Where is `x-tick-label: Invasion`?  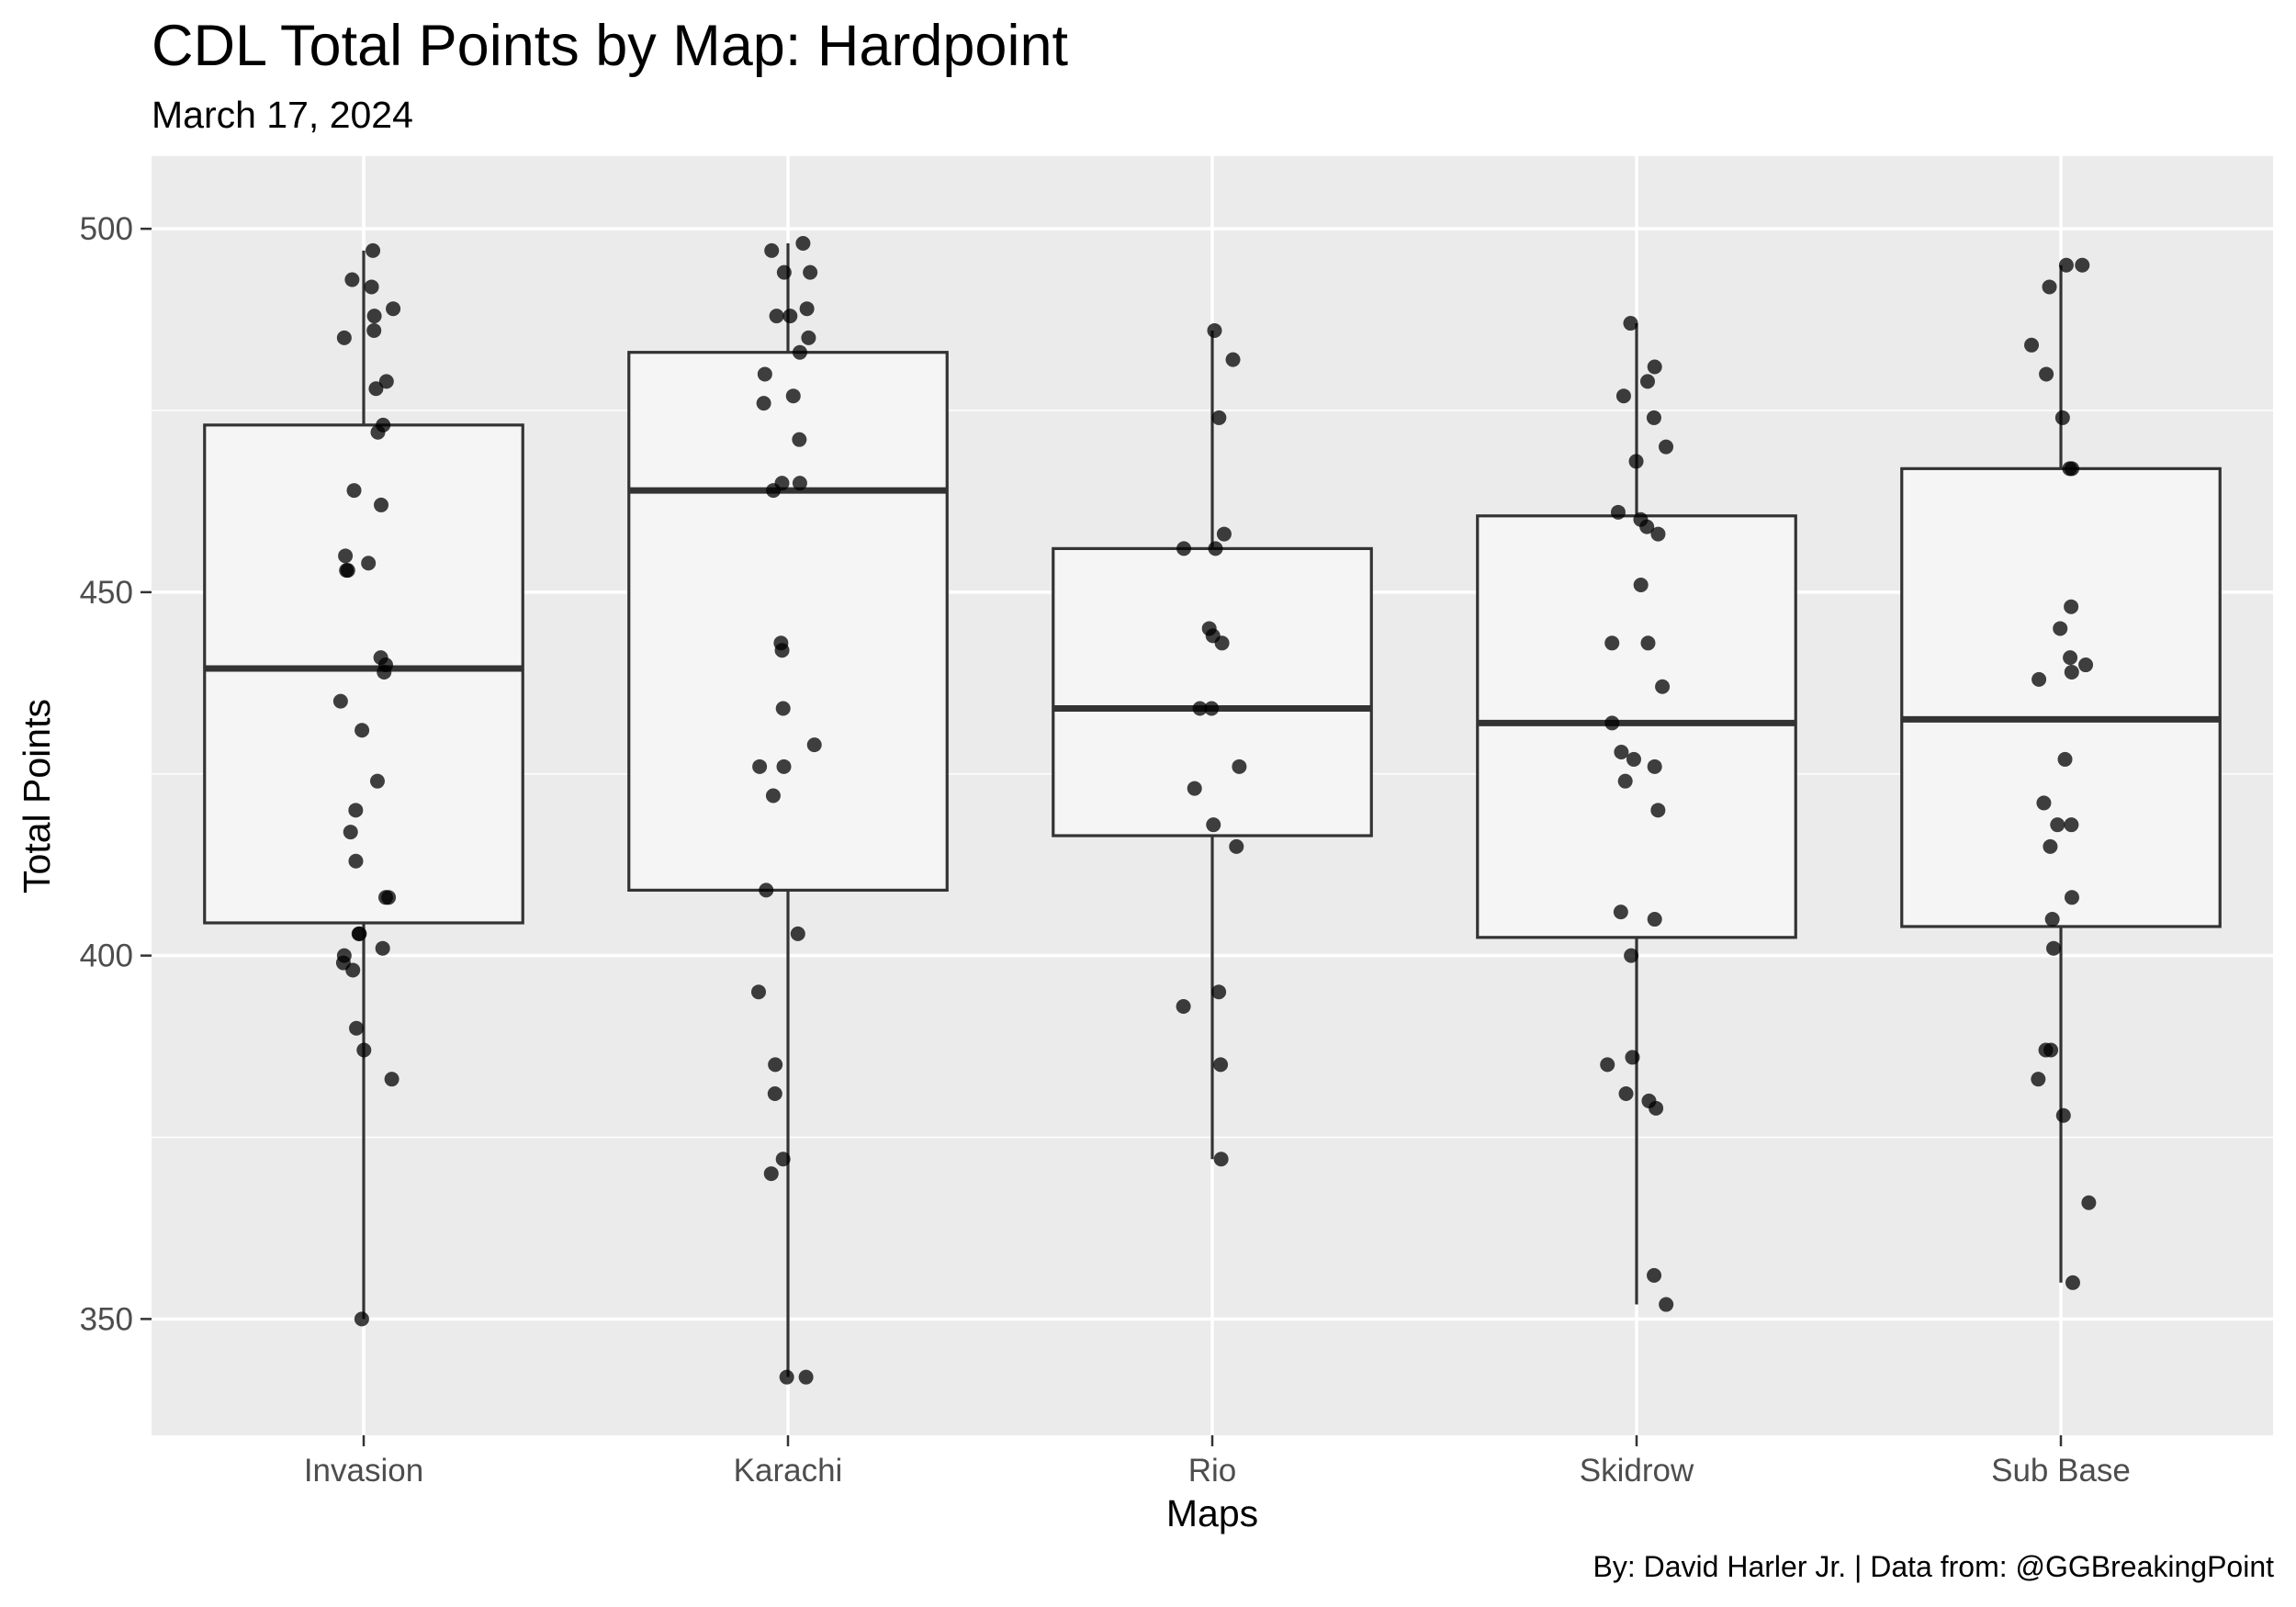
x-tick-label: Invasion is located at coordinates (363, 1471).